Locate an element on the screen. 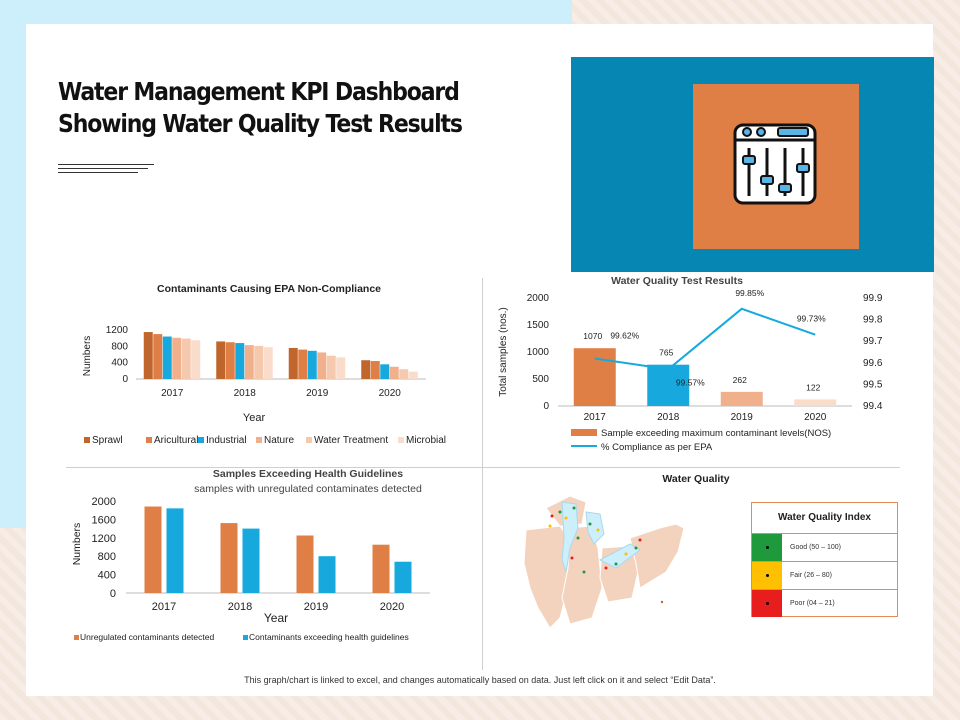 The image size is (960, 720). y-tick-label: 1000 is located at coordinates (538, 352).